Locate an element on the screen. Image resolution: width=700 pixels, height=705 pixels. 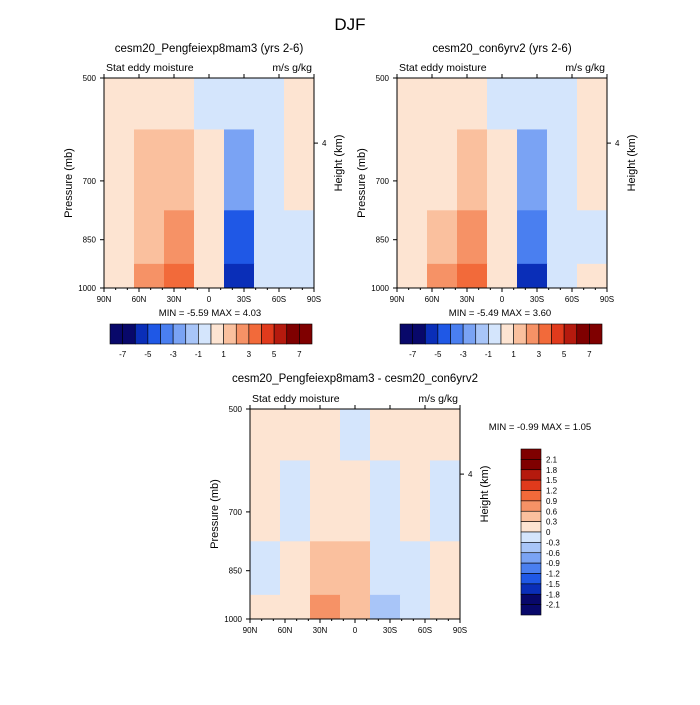
x-tick-label: 90S is located at coordinates (314, 299).